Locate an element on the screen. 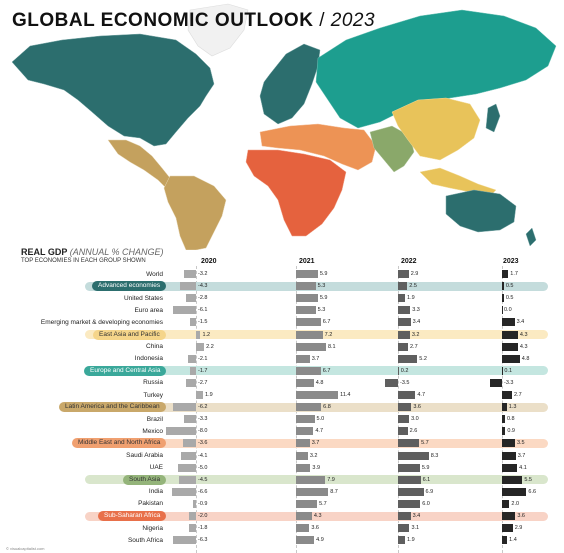 This screenshot has width=564, height=553. bar-2022-latin-america-and-the-caribbean is located at coordinates (405, 407).